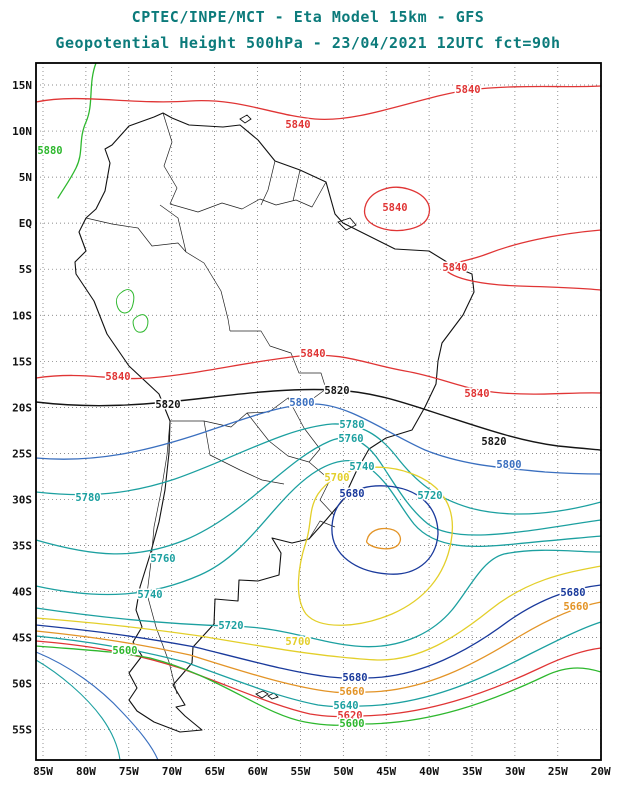 This screenshot has height=800, width=618. I want to click on x-tick-label: 65W, so click(215, 771).